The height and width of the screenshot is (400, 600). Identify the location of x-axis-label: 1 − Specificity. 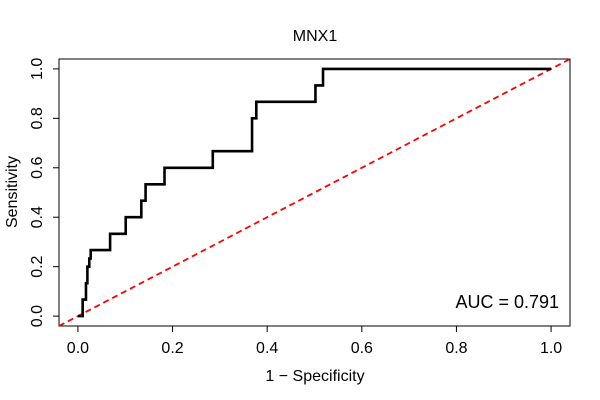
(314, 376).